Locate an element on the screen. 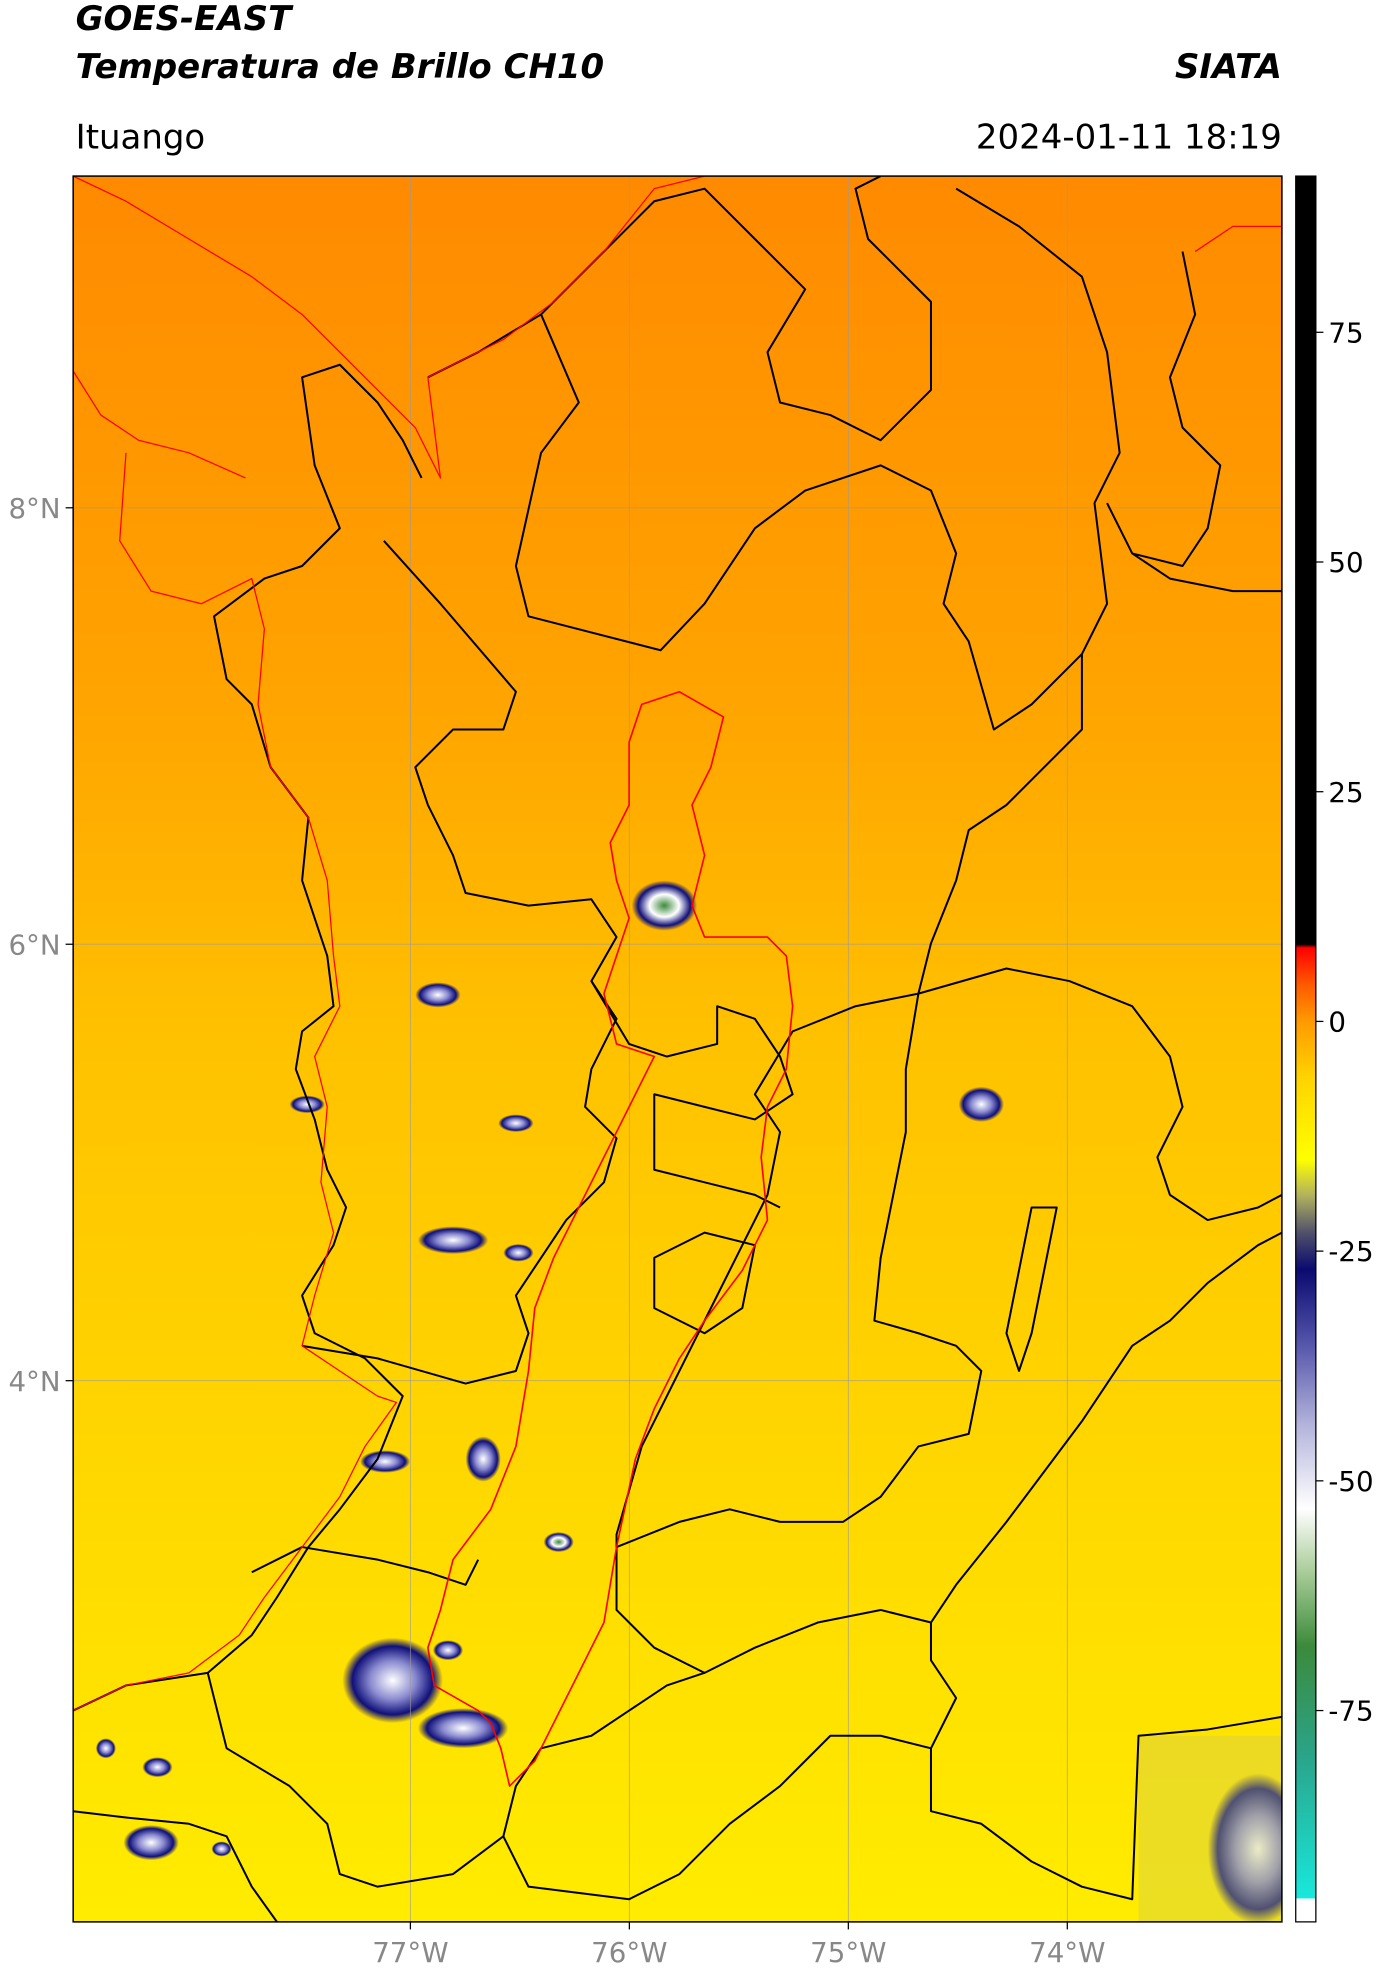 This screenshot has width=1384, height=1981. colorbar-tick-label: -50 is located at coordinates (1350, 1481).